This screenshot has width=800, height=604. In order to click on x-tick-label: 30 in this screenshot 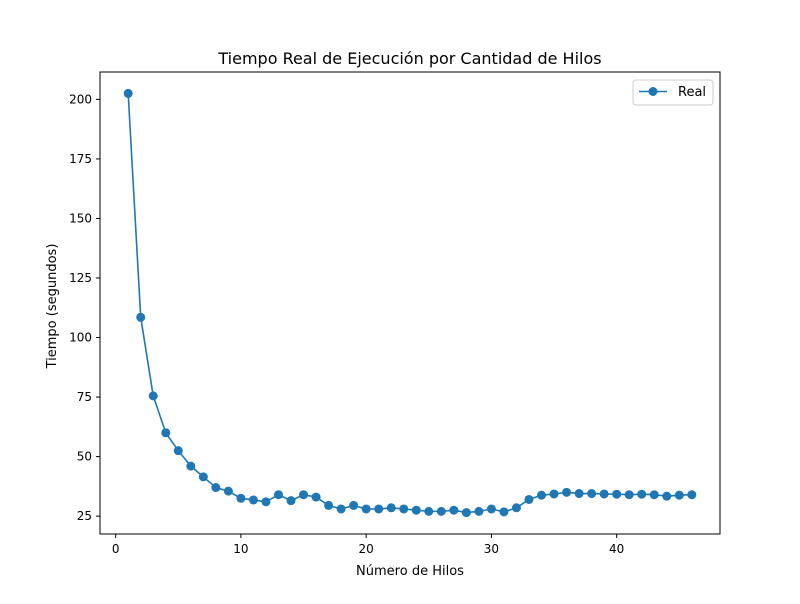, I will do `click(491, 549)`.